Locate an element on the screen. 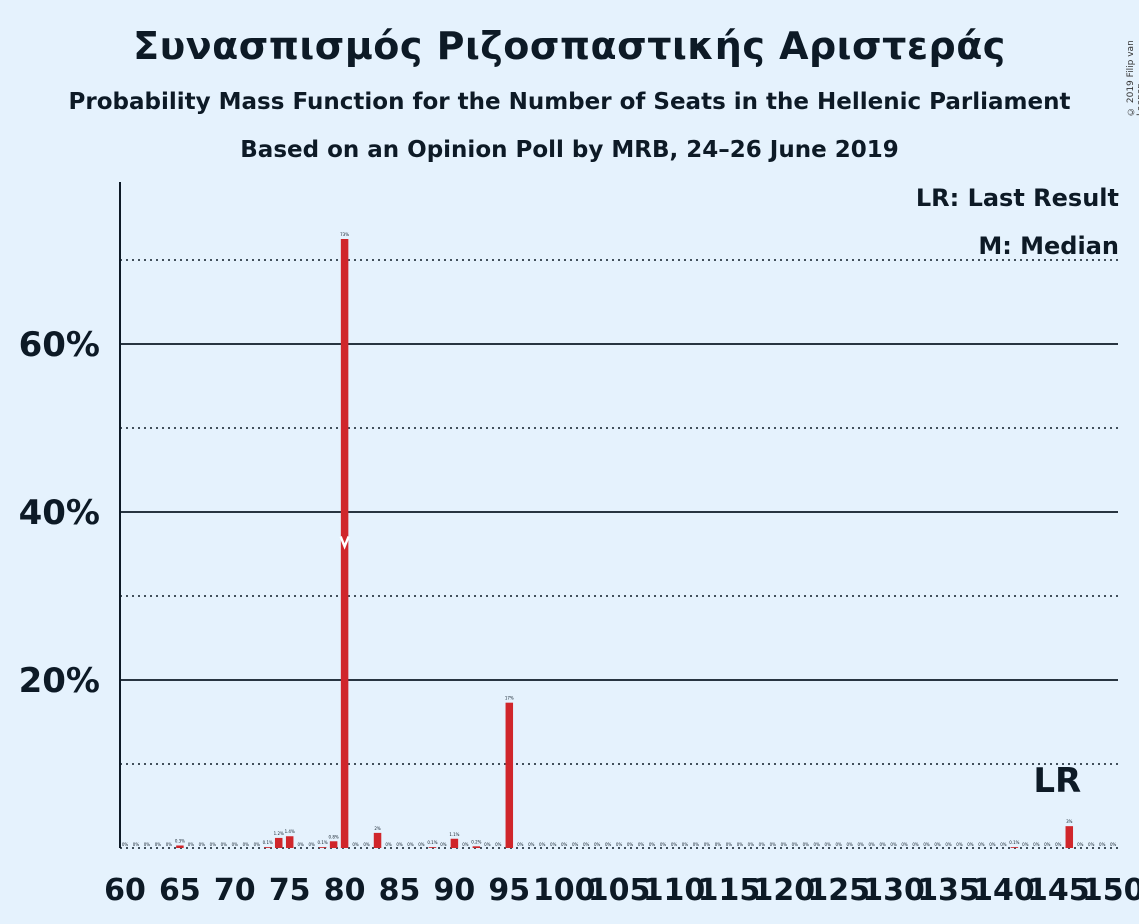 The width and height of the screenshot is (1139, 924). x-tick-label: 150 is located at coordinates (1110, 890).